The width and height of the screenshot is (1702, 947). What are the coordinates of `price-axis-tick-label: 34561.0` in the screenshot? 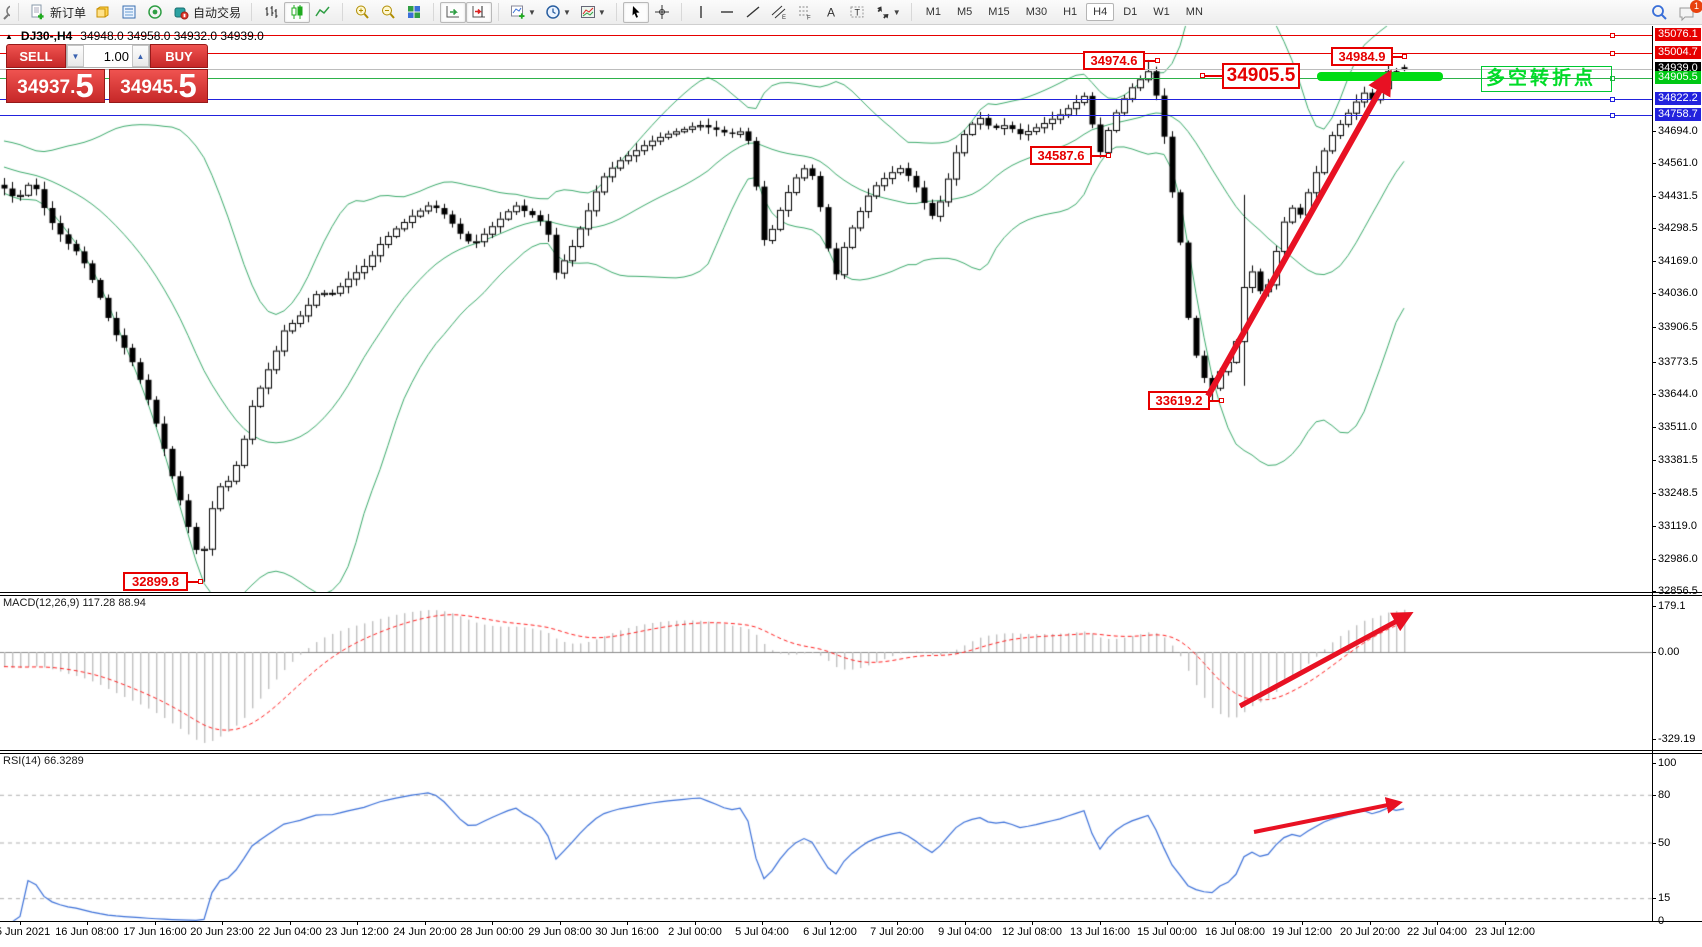 It's located at (1678, 163).